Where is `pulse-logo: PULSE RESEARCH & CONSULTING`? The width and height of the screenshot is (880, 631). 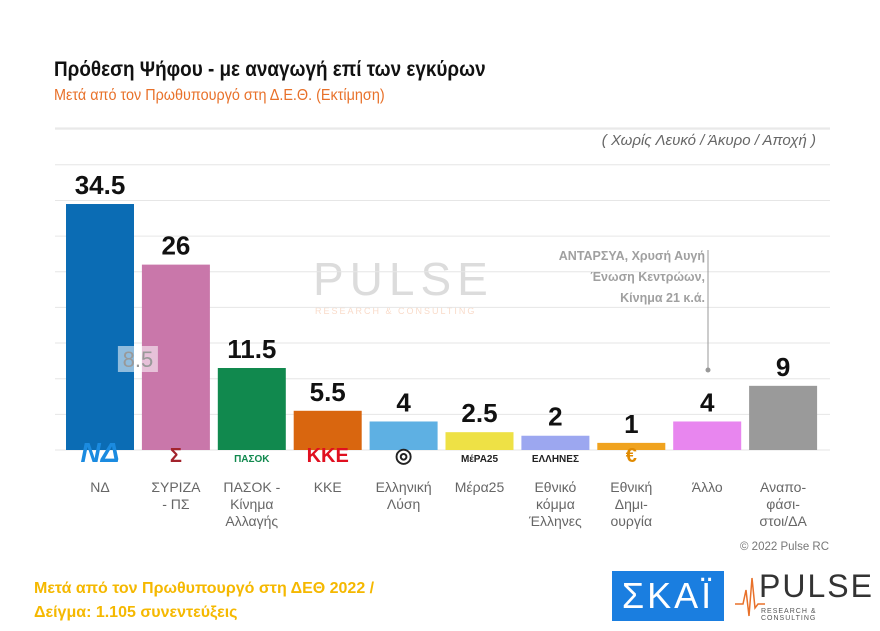 pulse-logo: PULSE RESEARCH & CONSULTING is located at coordinates (803, 595).